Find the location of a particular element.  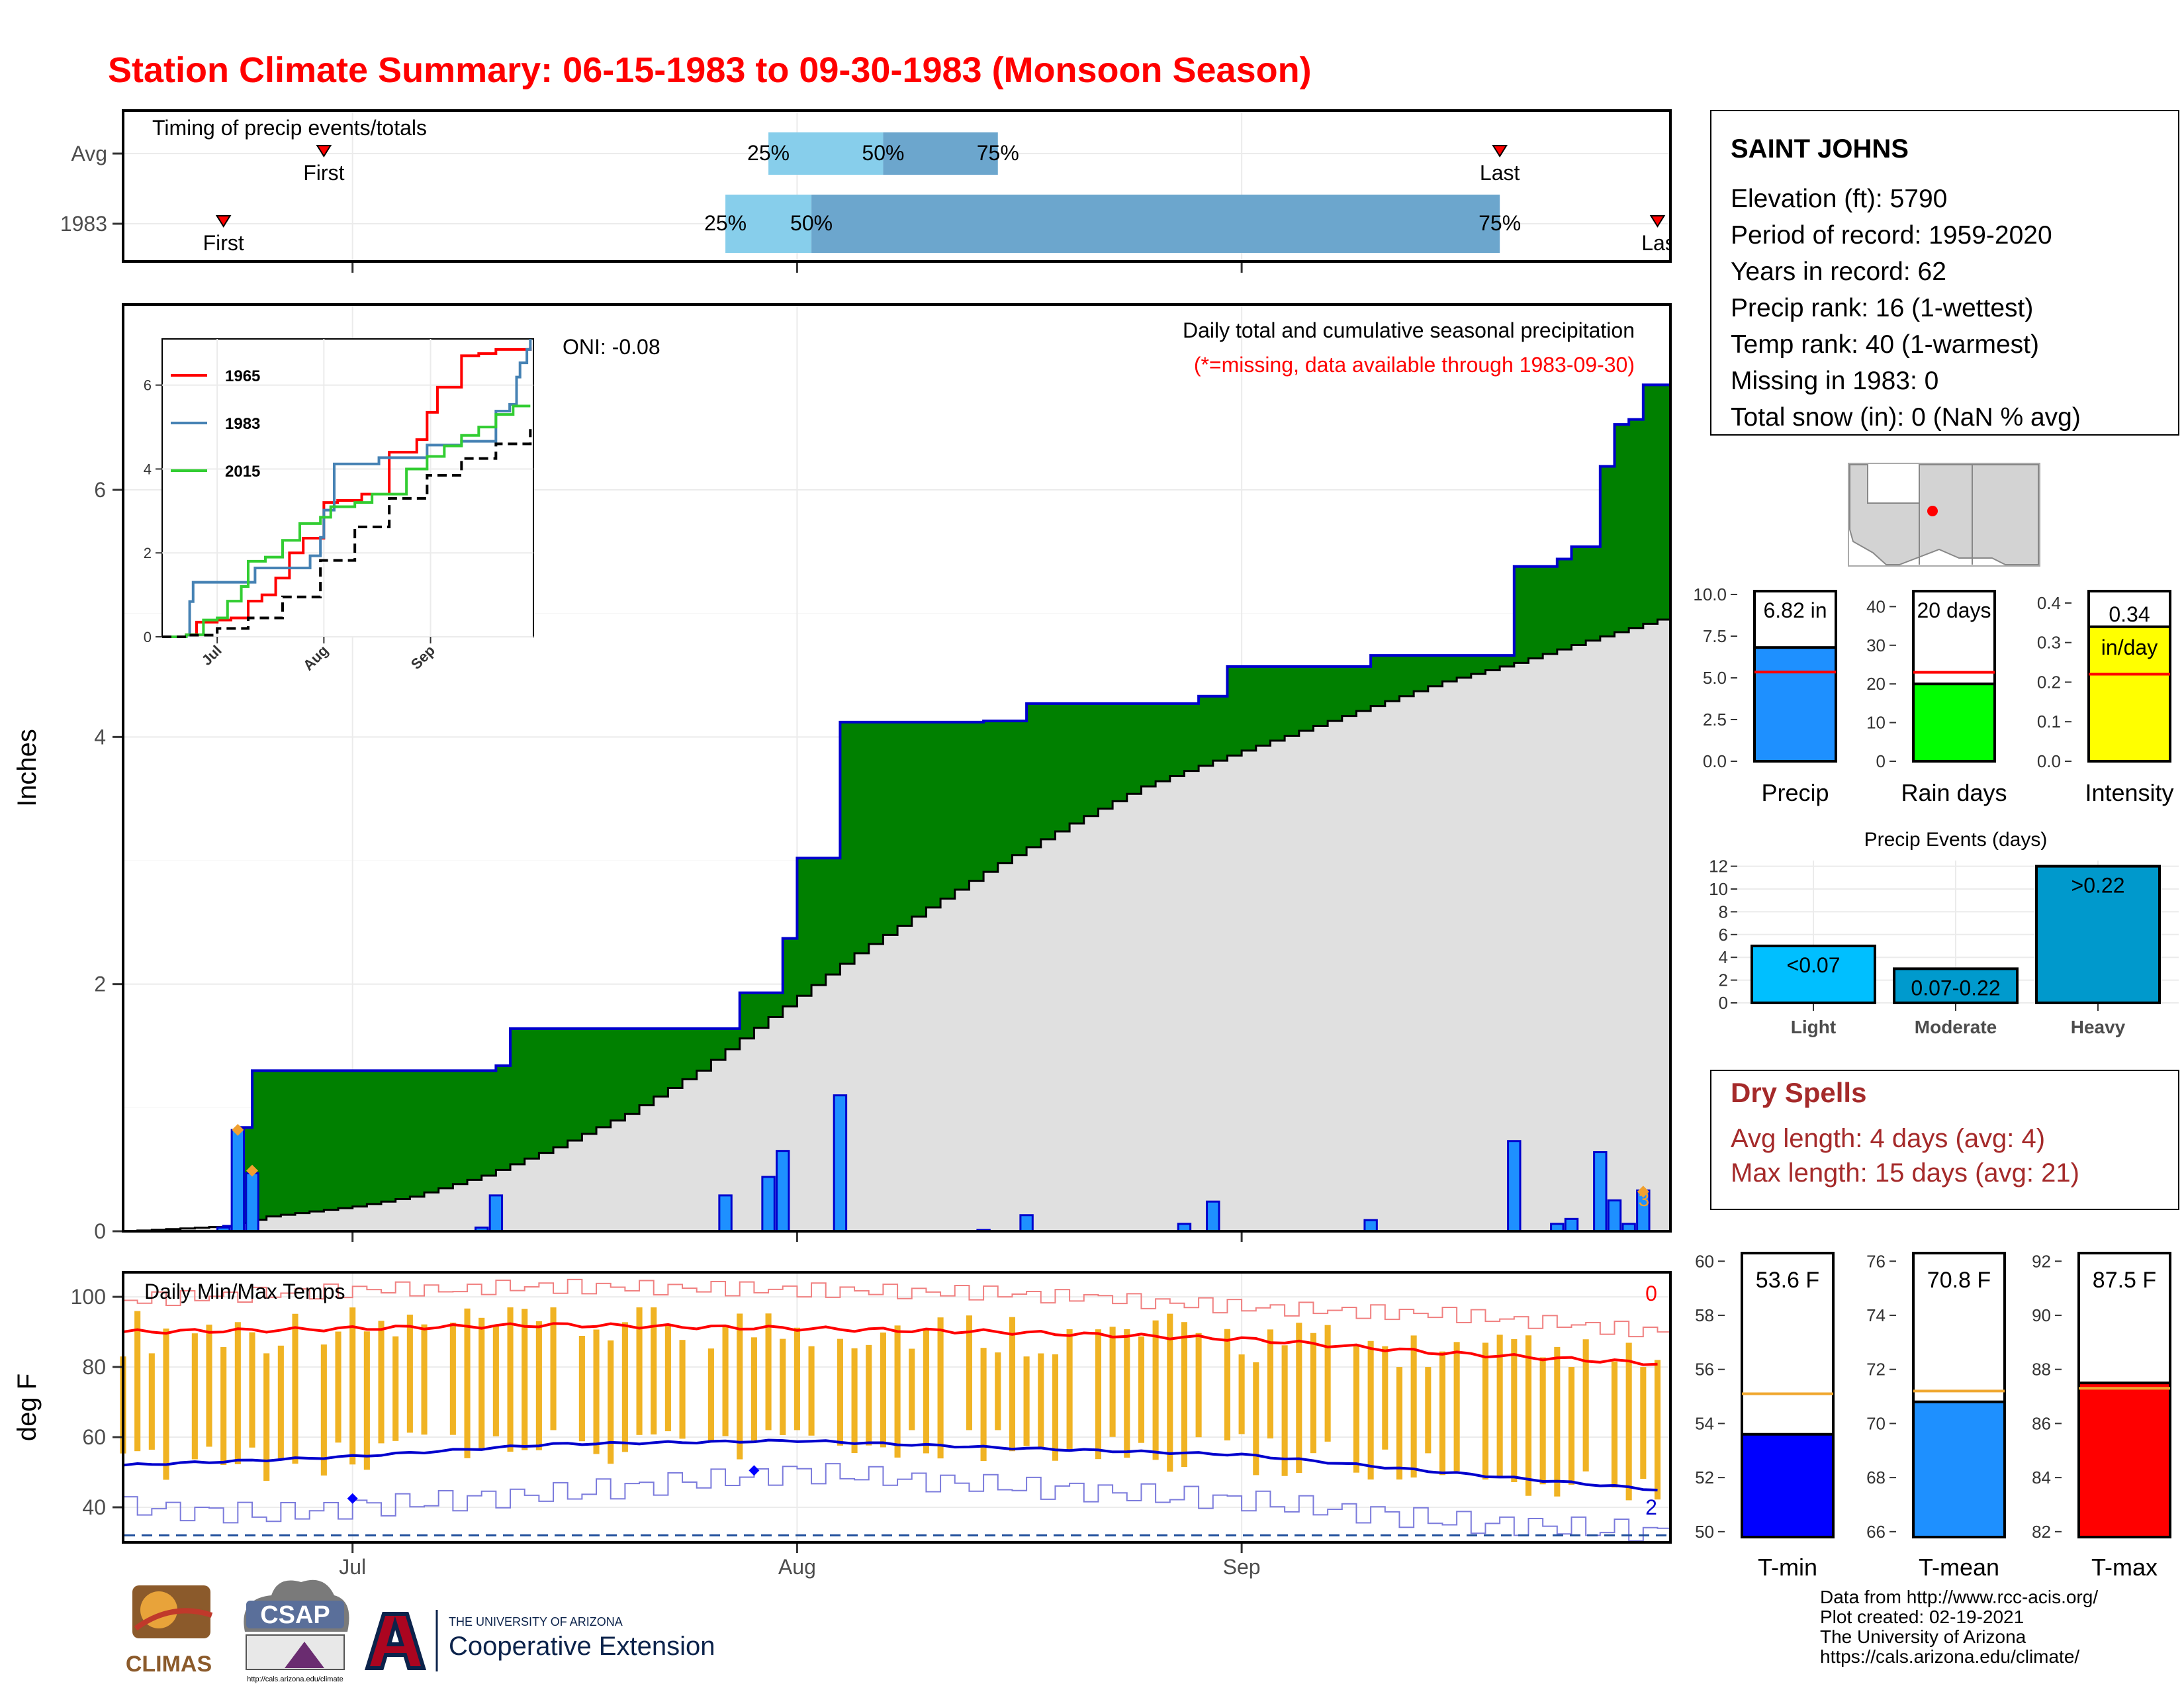

climas-swoosh is located at coordinates (173, 1619).